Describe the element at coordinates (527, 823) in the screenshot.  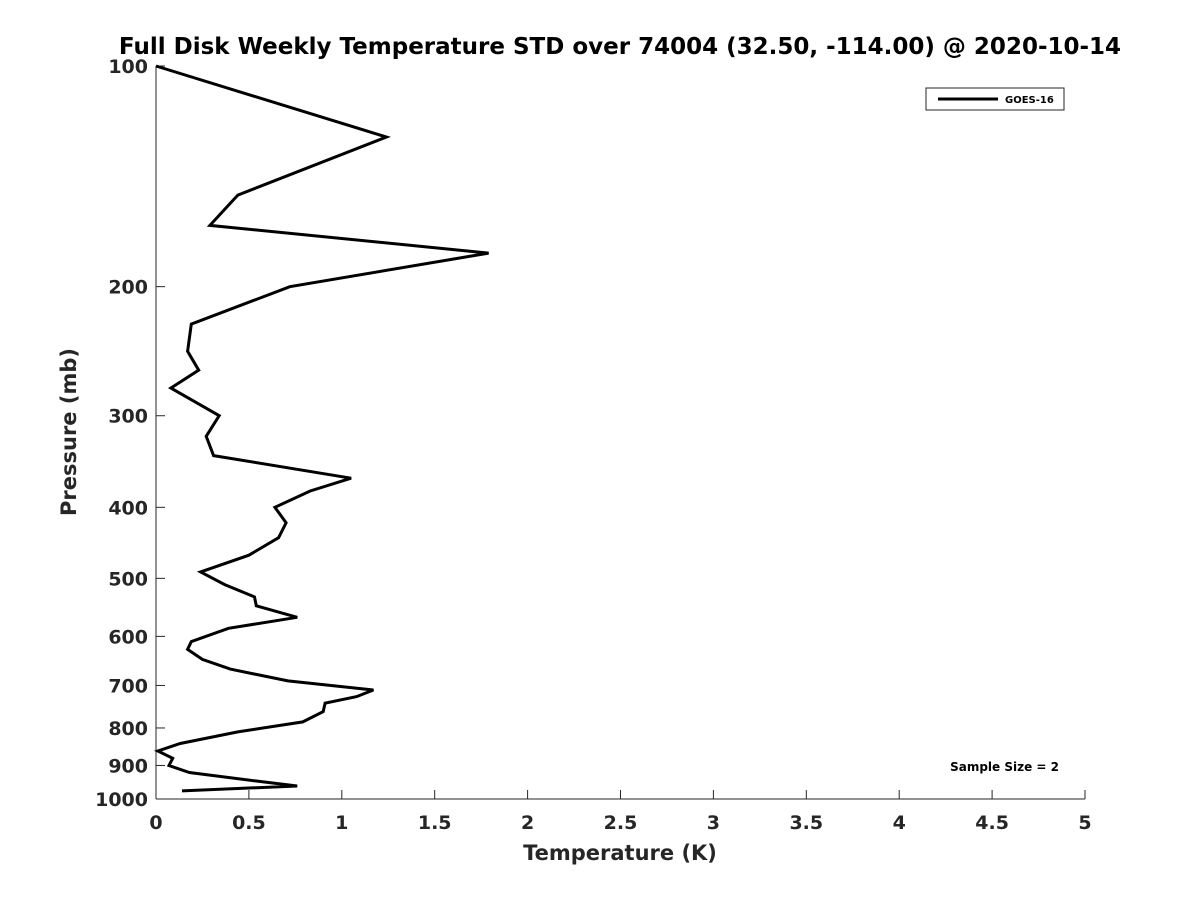
I see `x-tick-label: 2` at that location.